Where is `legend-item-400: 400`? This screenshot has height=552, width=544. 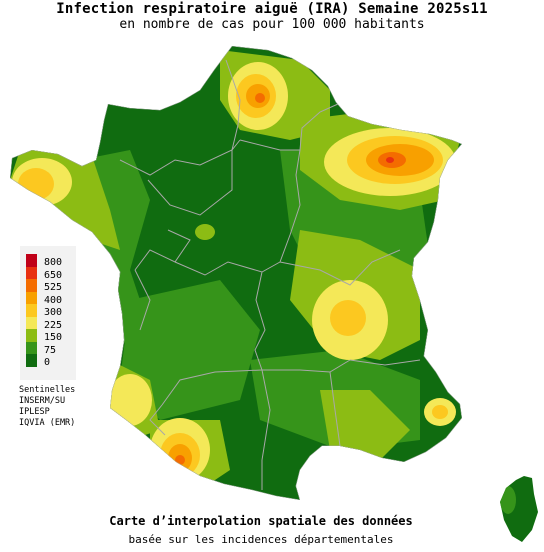 legend-item-400: 400 is located at coordinates (50, 298).